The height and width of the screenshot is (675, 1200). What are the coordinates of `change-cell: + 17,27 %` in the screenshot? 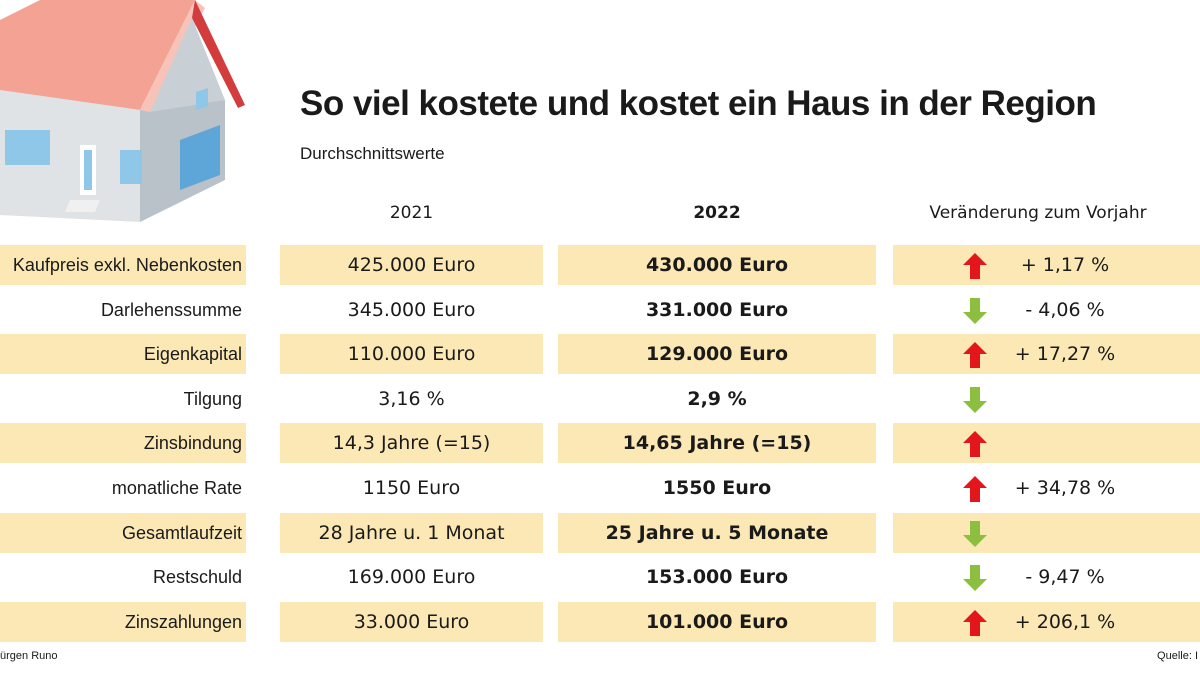 It's located at (1046, 354).